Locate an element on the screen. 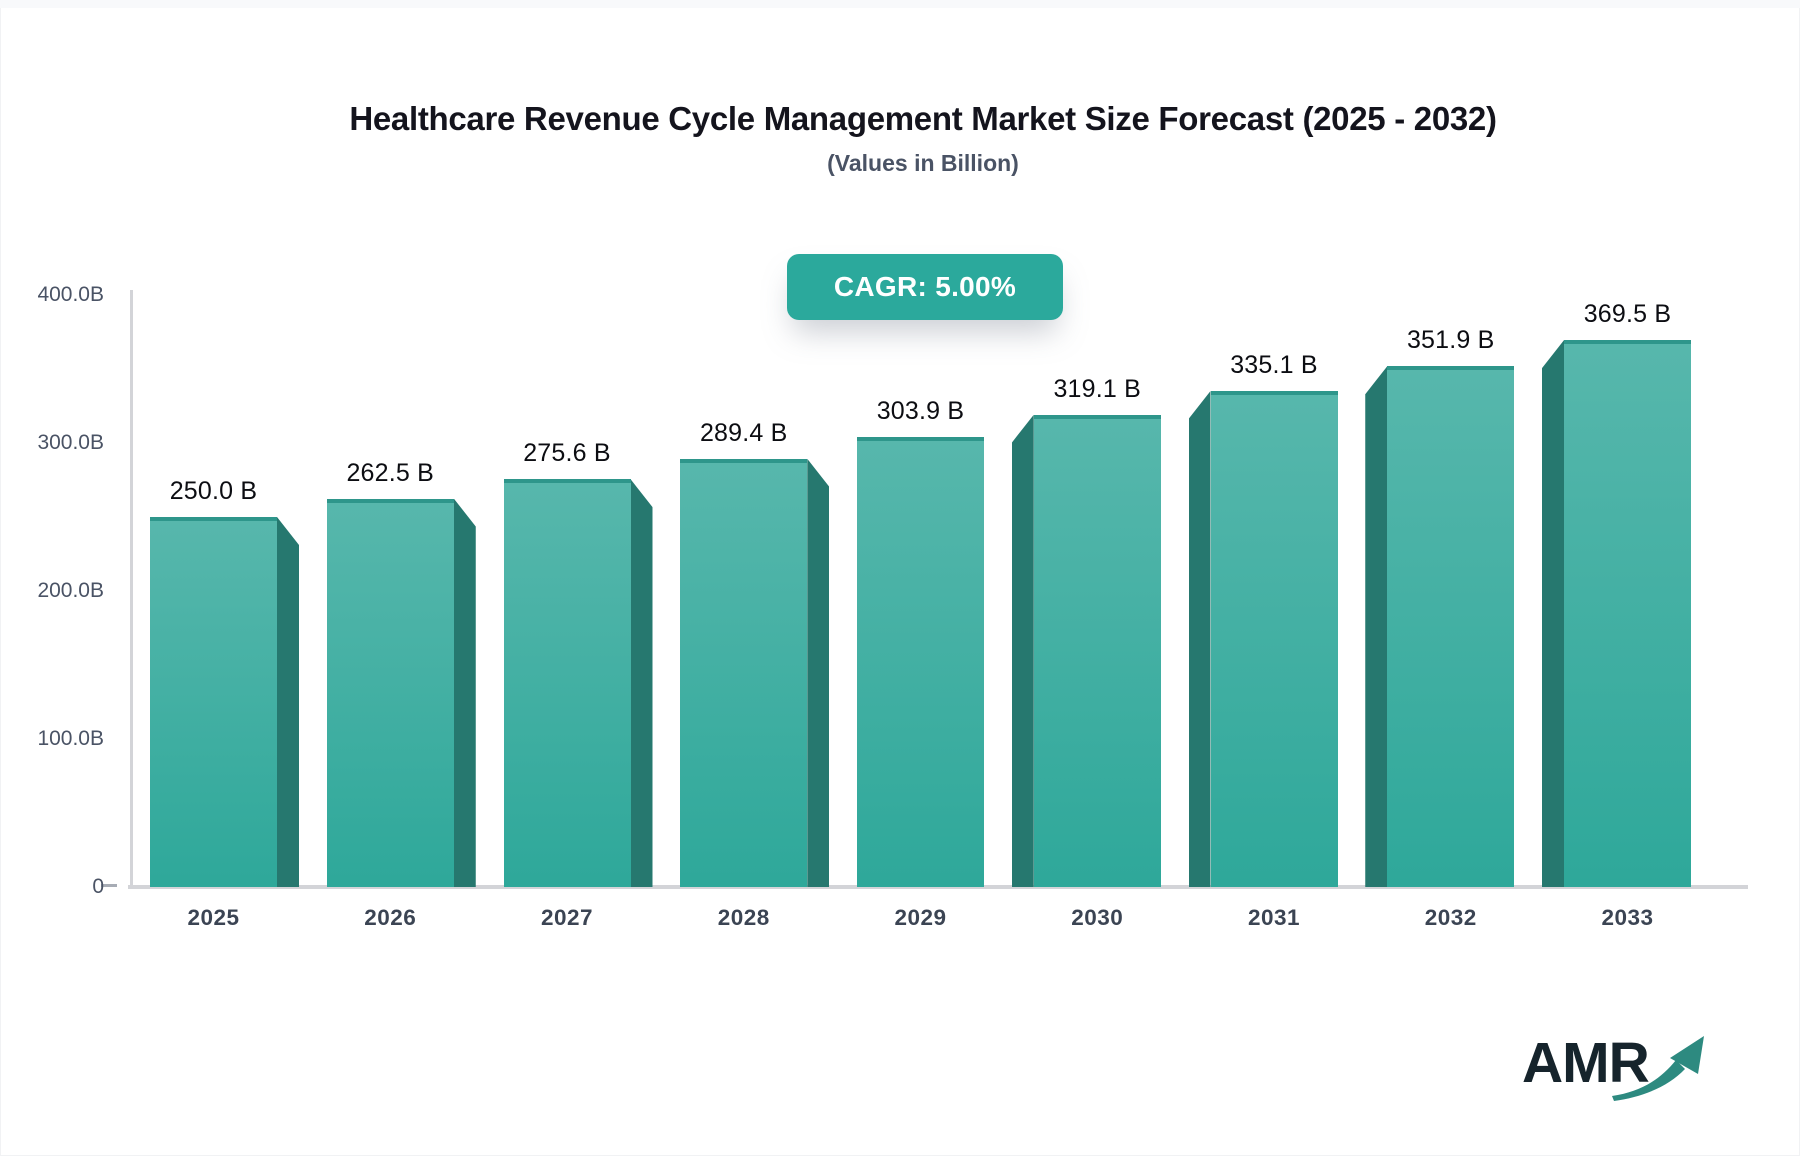  bar-value-label-2026: 262.5 B is located at coordinates (390, 472).